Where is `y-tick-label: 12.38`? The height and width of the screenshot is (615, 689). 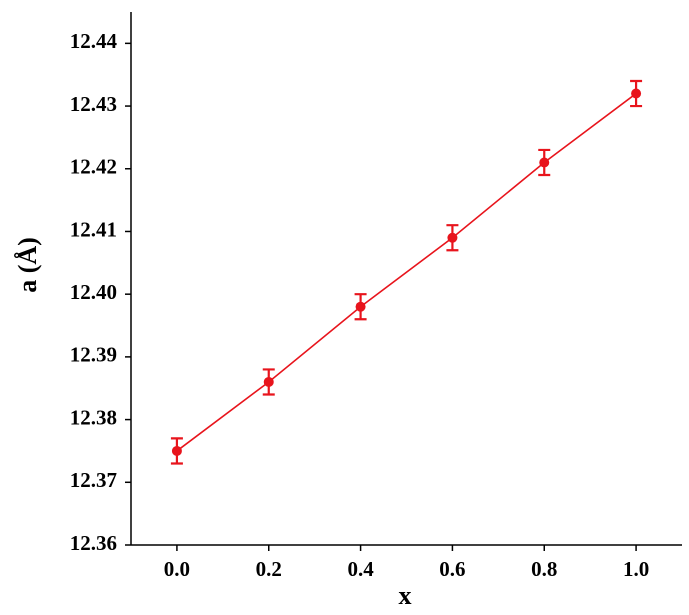 y-tick-label: 12.38 is located at coordinates (93, 417).